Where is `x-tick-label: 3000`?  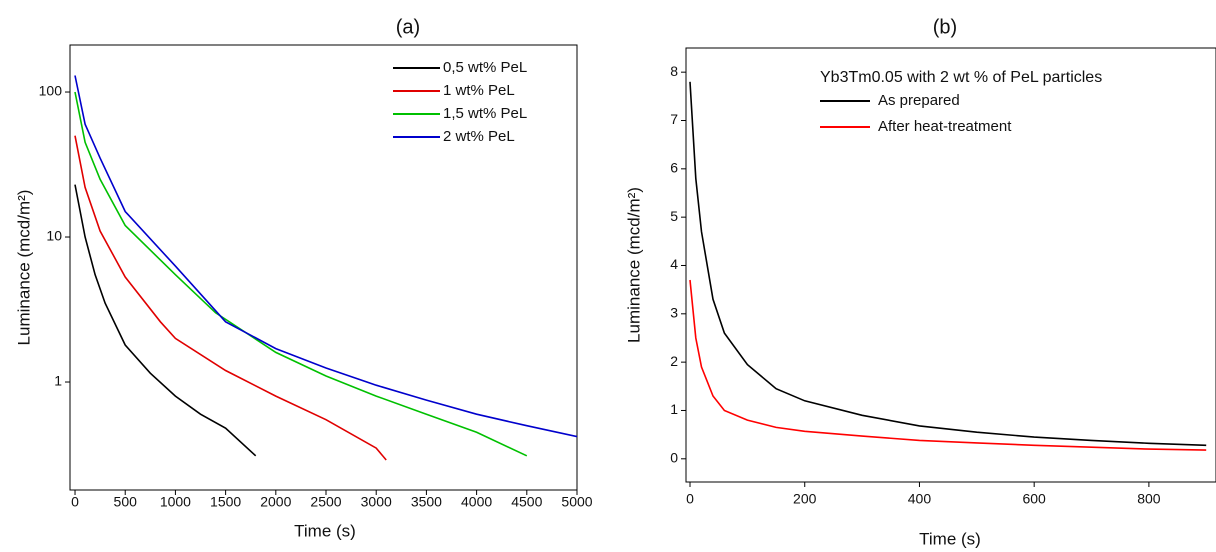 x-tick-label: 3000 is located at coordinates (376, 502).